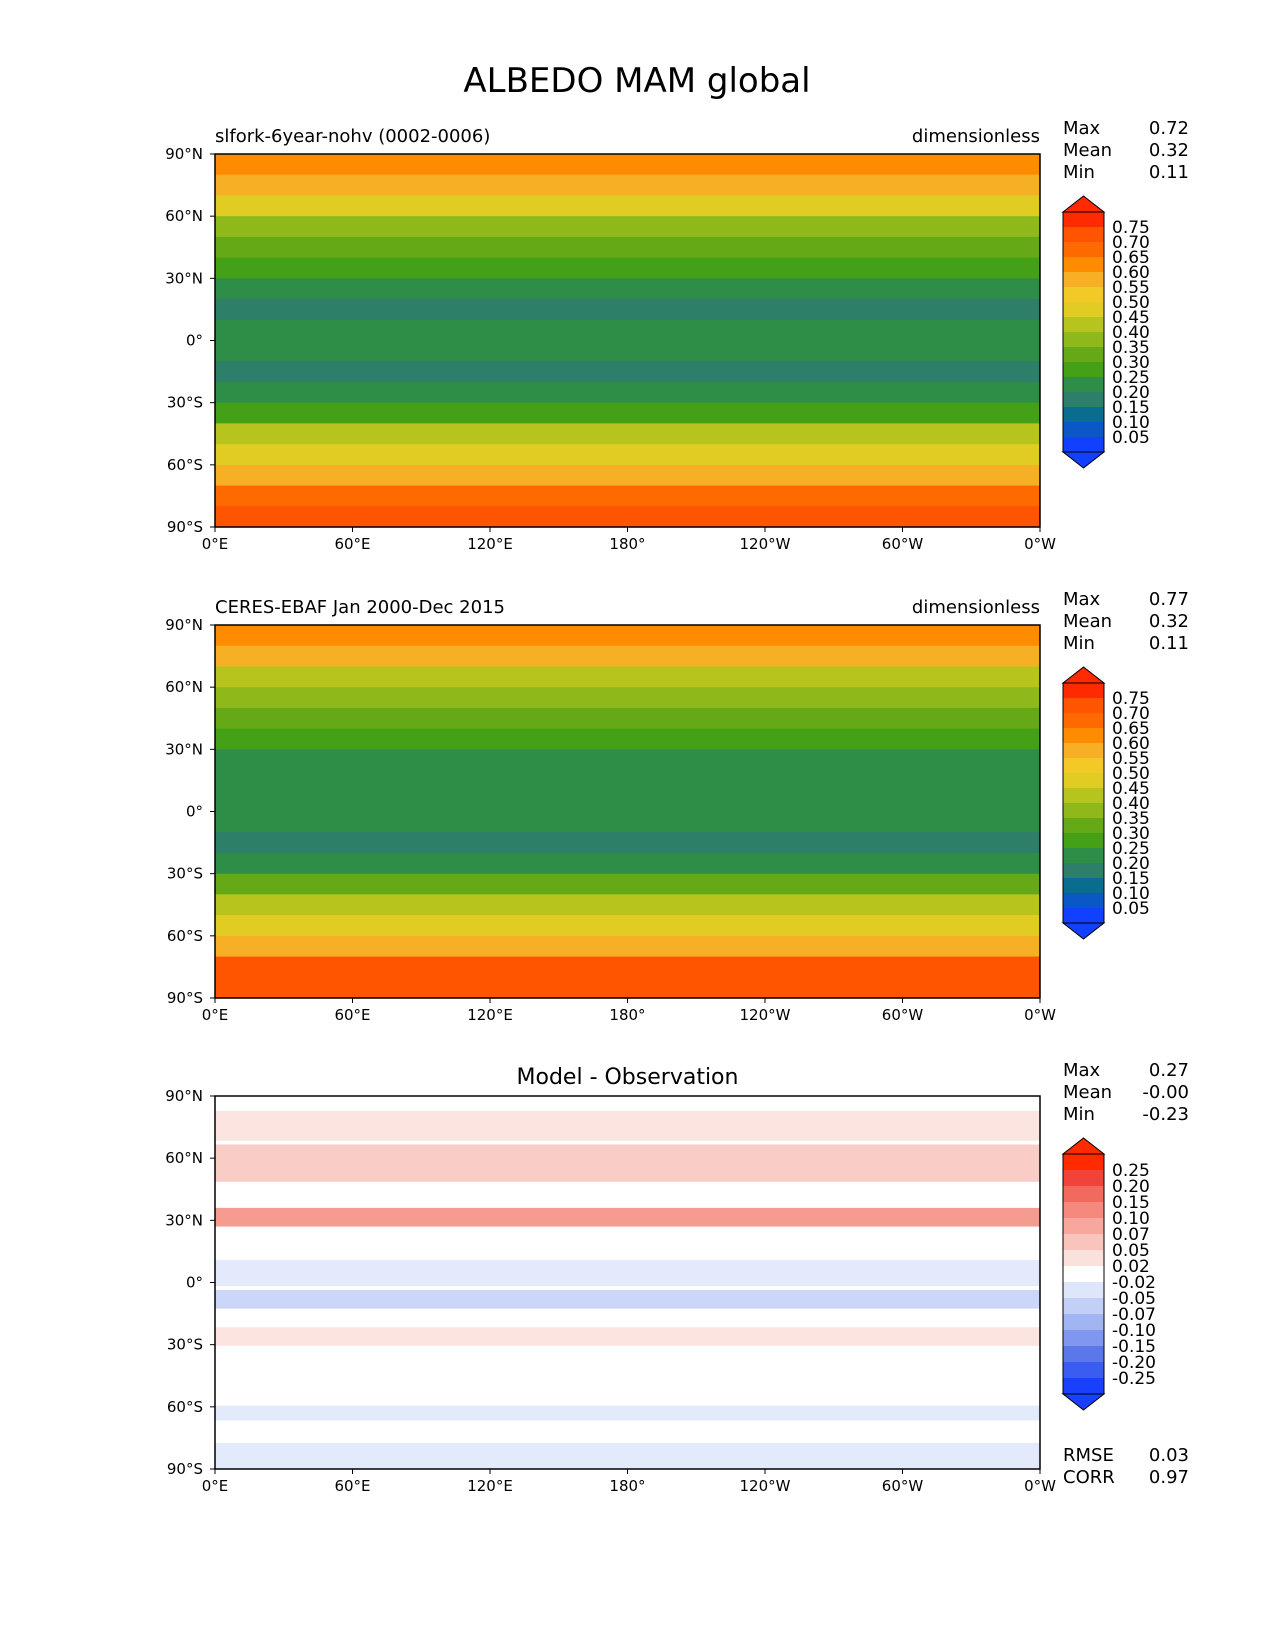 The image size is (1275, 1650). What do you see at coordinates (1165, 1114) in the screenshot?
I see `stat-value: -0.23` at bounding box center [1165, 1114].